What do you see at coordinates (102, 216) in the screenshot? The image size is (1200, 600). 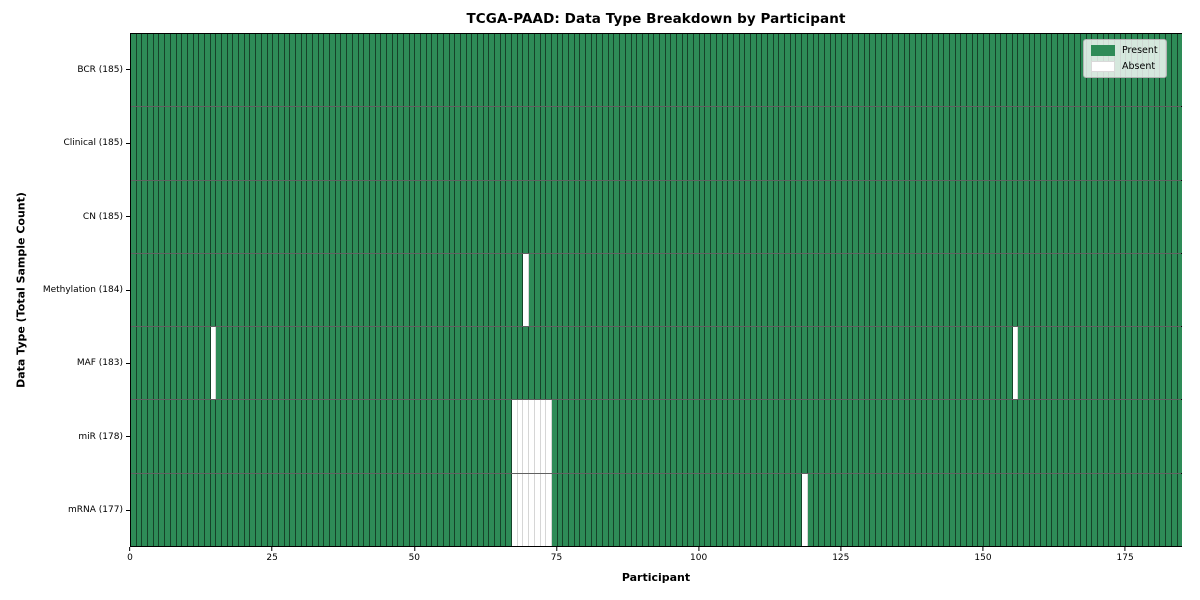 I see `y-tick-label: CN (185)` at bounding box center [102, 216].